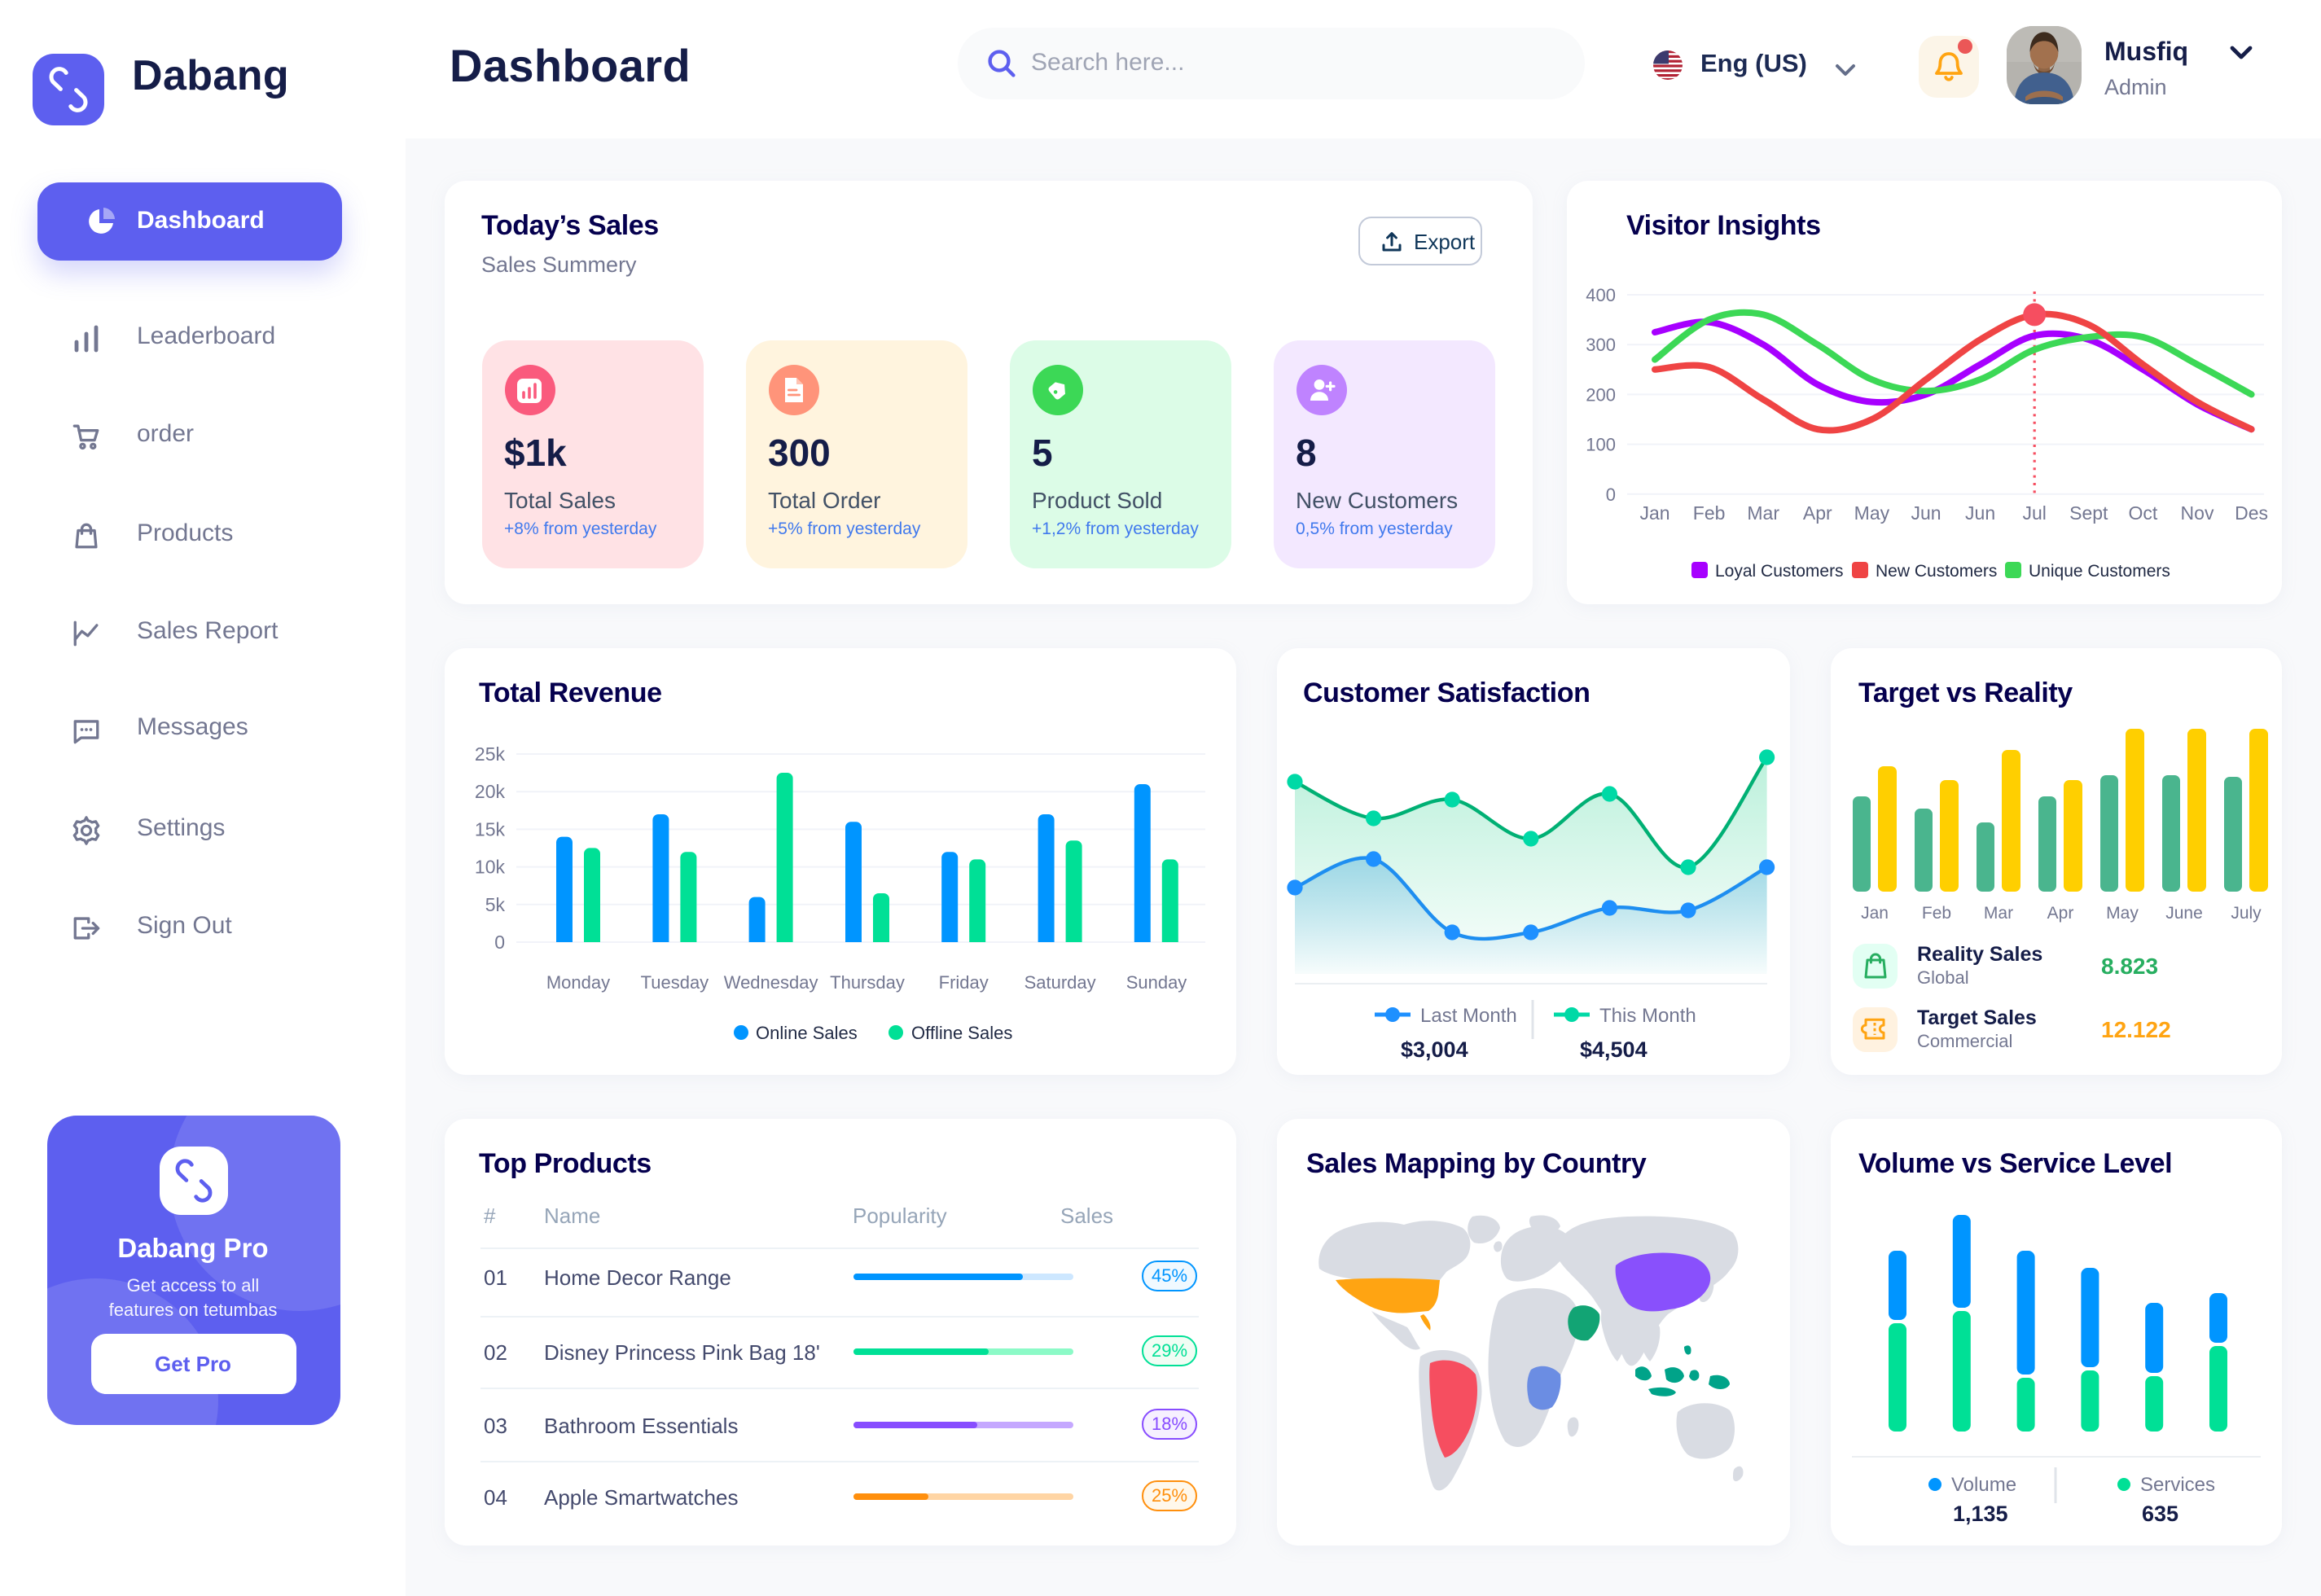 This screenshot has width=2321, height=1596. Describe the element at coordinates (490, 754) in the screenshot. I see `svg-text: 25k` at that location.